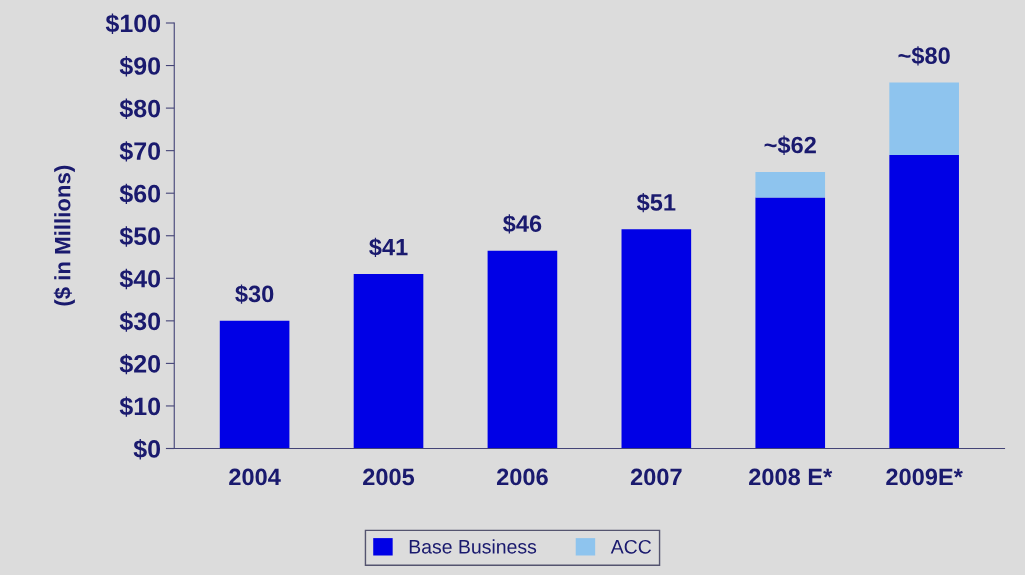 The height and width of the screenshot is (575, 1025). I want to click on y-tick-label: $40, so click(140, 279).